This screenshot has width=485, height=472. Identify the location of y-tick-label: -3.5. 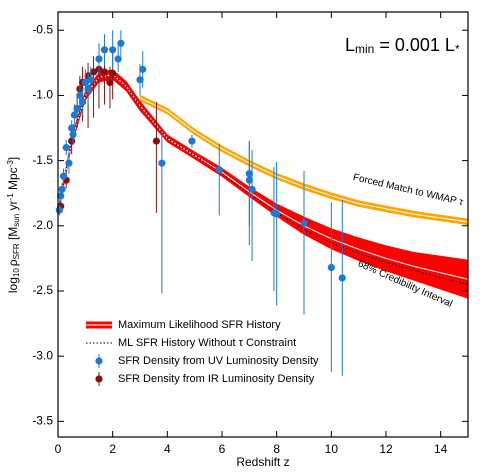
(42, 421).